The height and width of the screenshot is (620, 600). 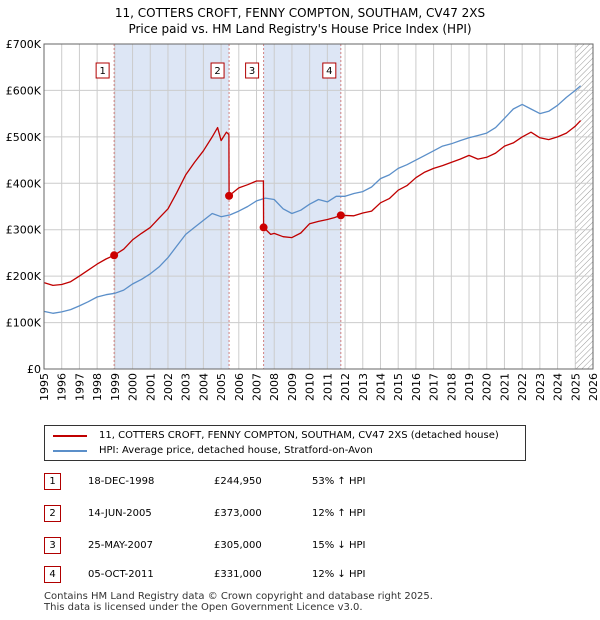 I want to click on transaction-date: 14-JUN-2005, so click(x=120, y=513).